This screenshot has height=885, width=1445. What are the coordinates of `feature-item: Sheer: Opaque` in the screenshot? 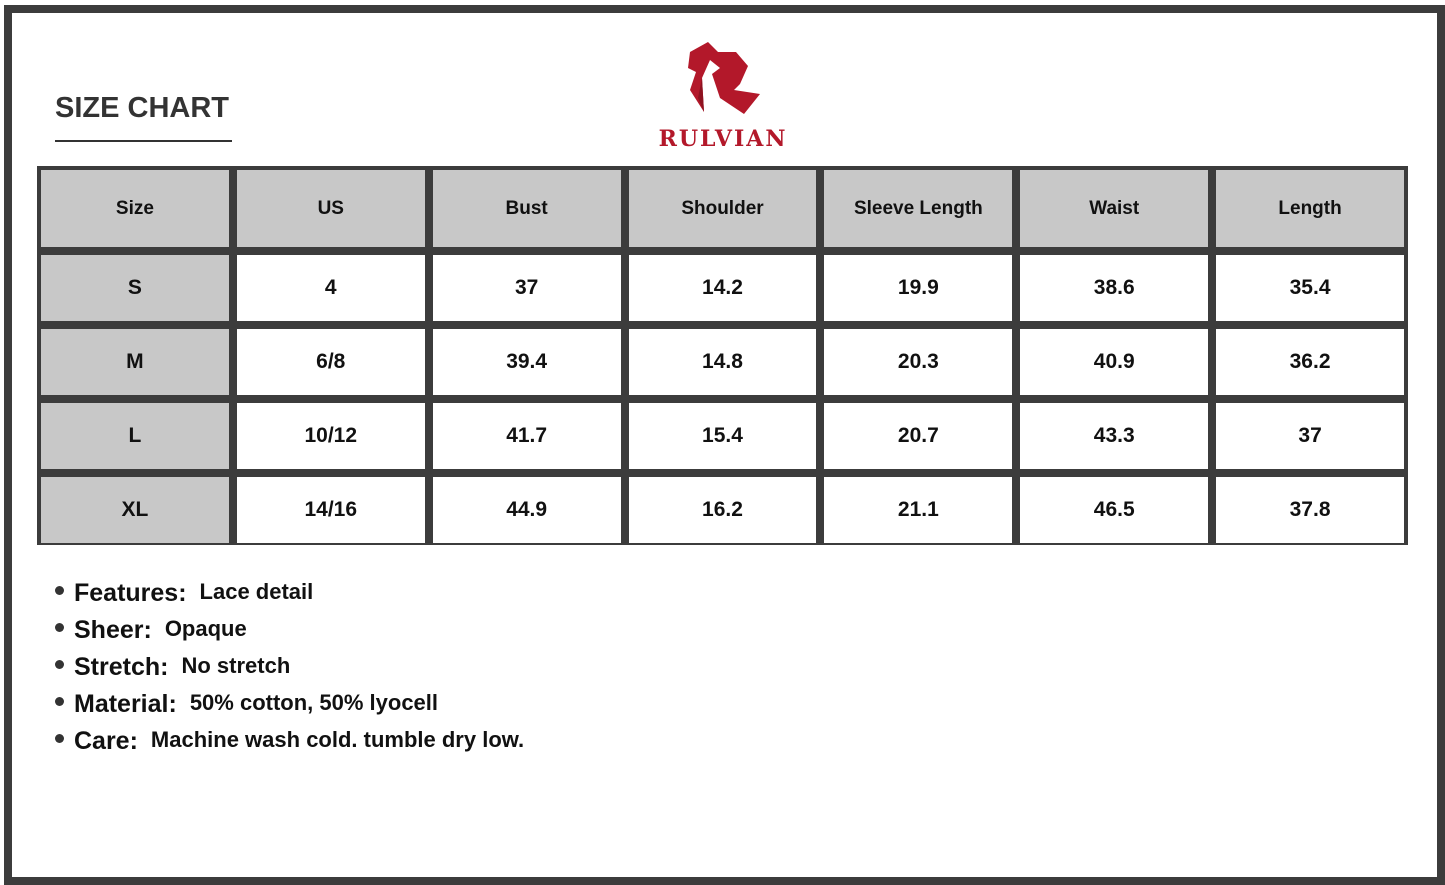 It's located at (289, 630).